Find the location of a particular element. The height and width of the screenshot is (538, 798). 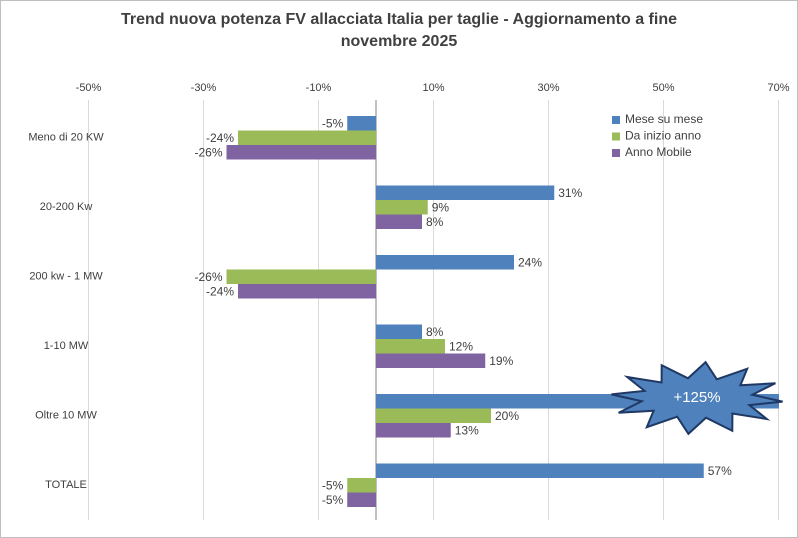

y-tick-label: Meno di 20 KW is located at coordinates (66, 138).